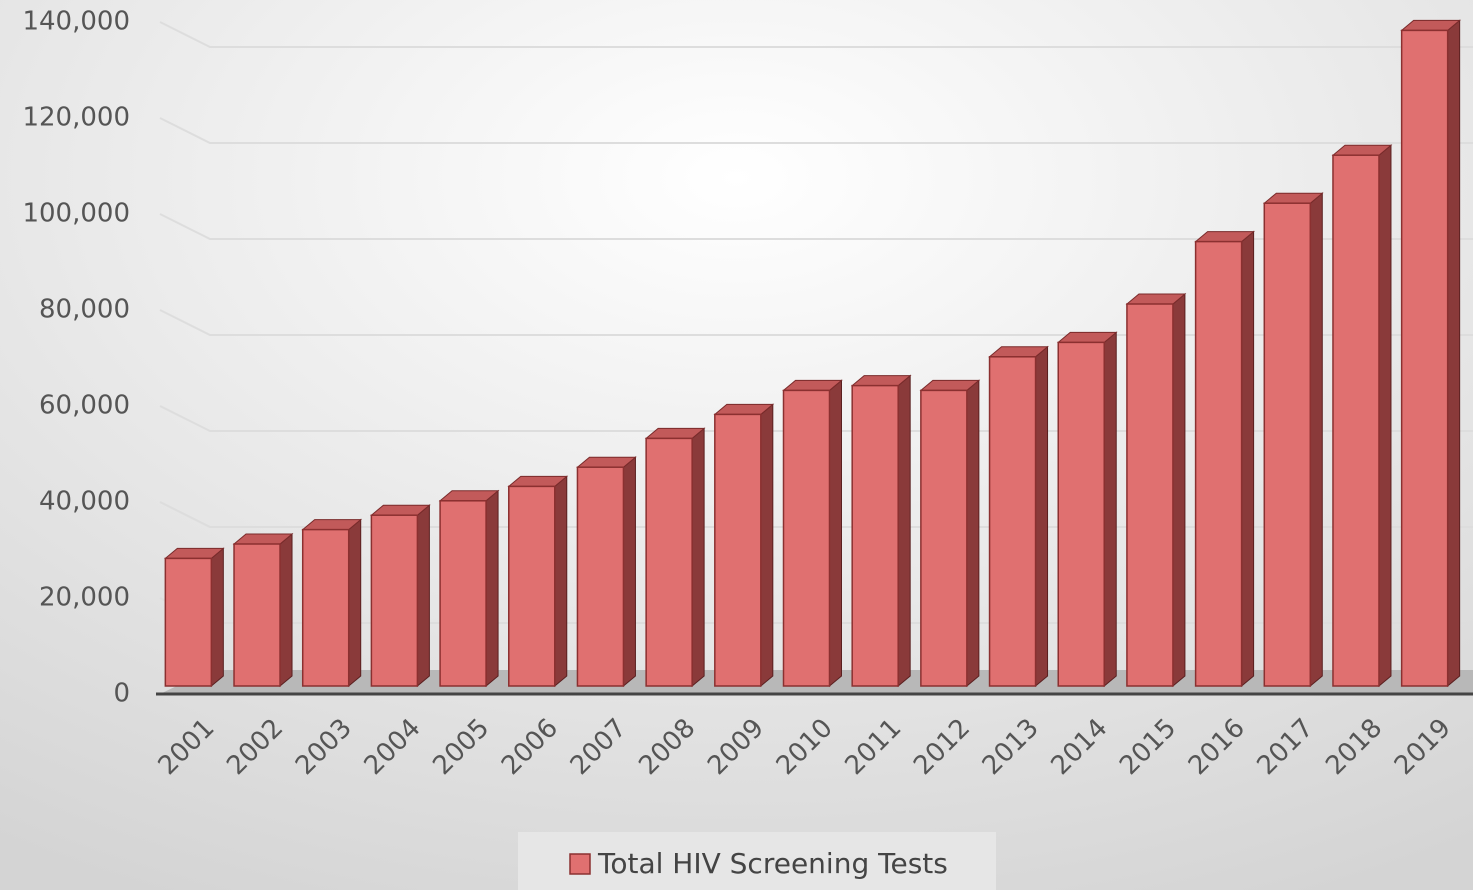 The width and height of the screenshot is (1473, 890). I want to click on legend-swatch, so click(580, 864).